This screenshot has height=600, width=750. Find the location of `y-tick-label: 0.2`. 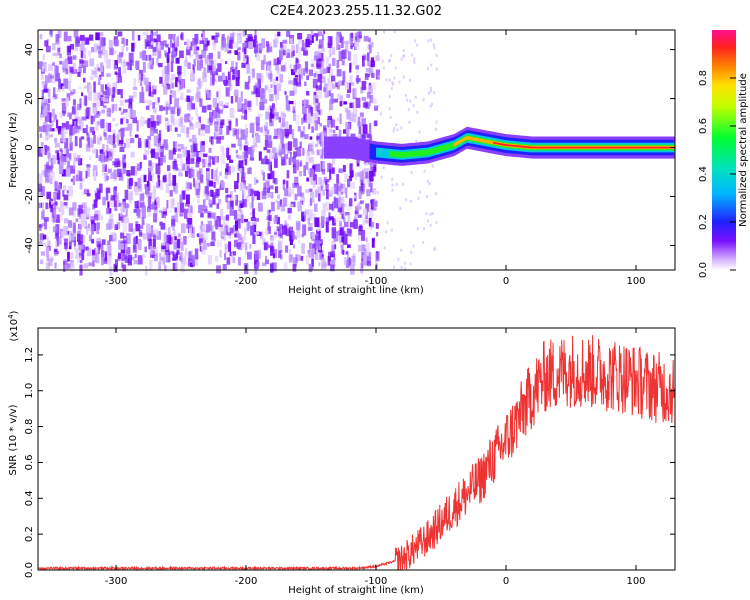

y-tick-label: 0.2 is located at coordinates (29, 534).